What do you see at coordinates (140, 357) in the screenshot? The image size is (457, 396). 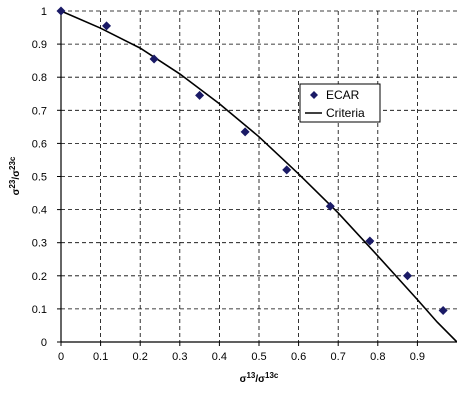 I see `x-tick-label: 0.2` at bounding box center [140, 357].